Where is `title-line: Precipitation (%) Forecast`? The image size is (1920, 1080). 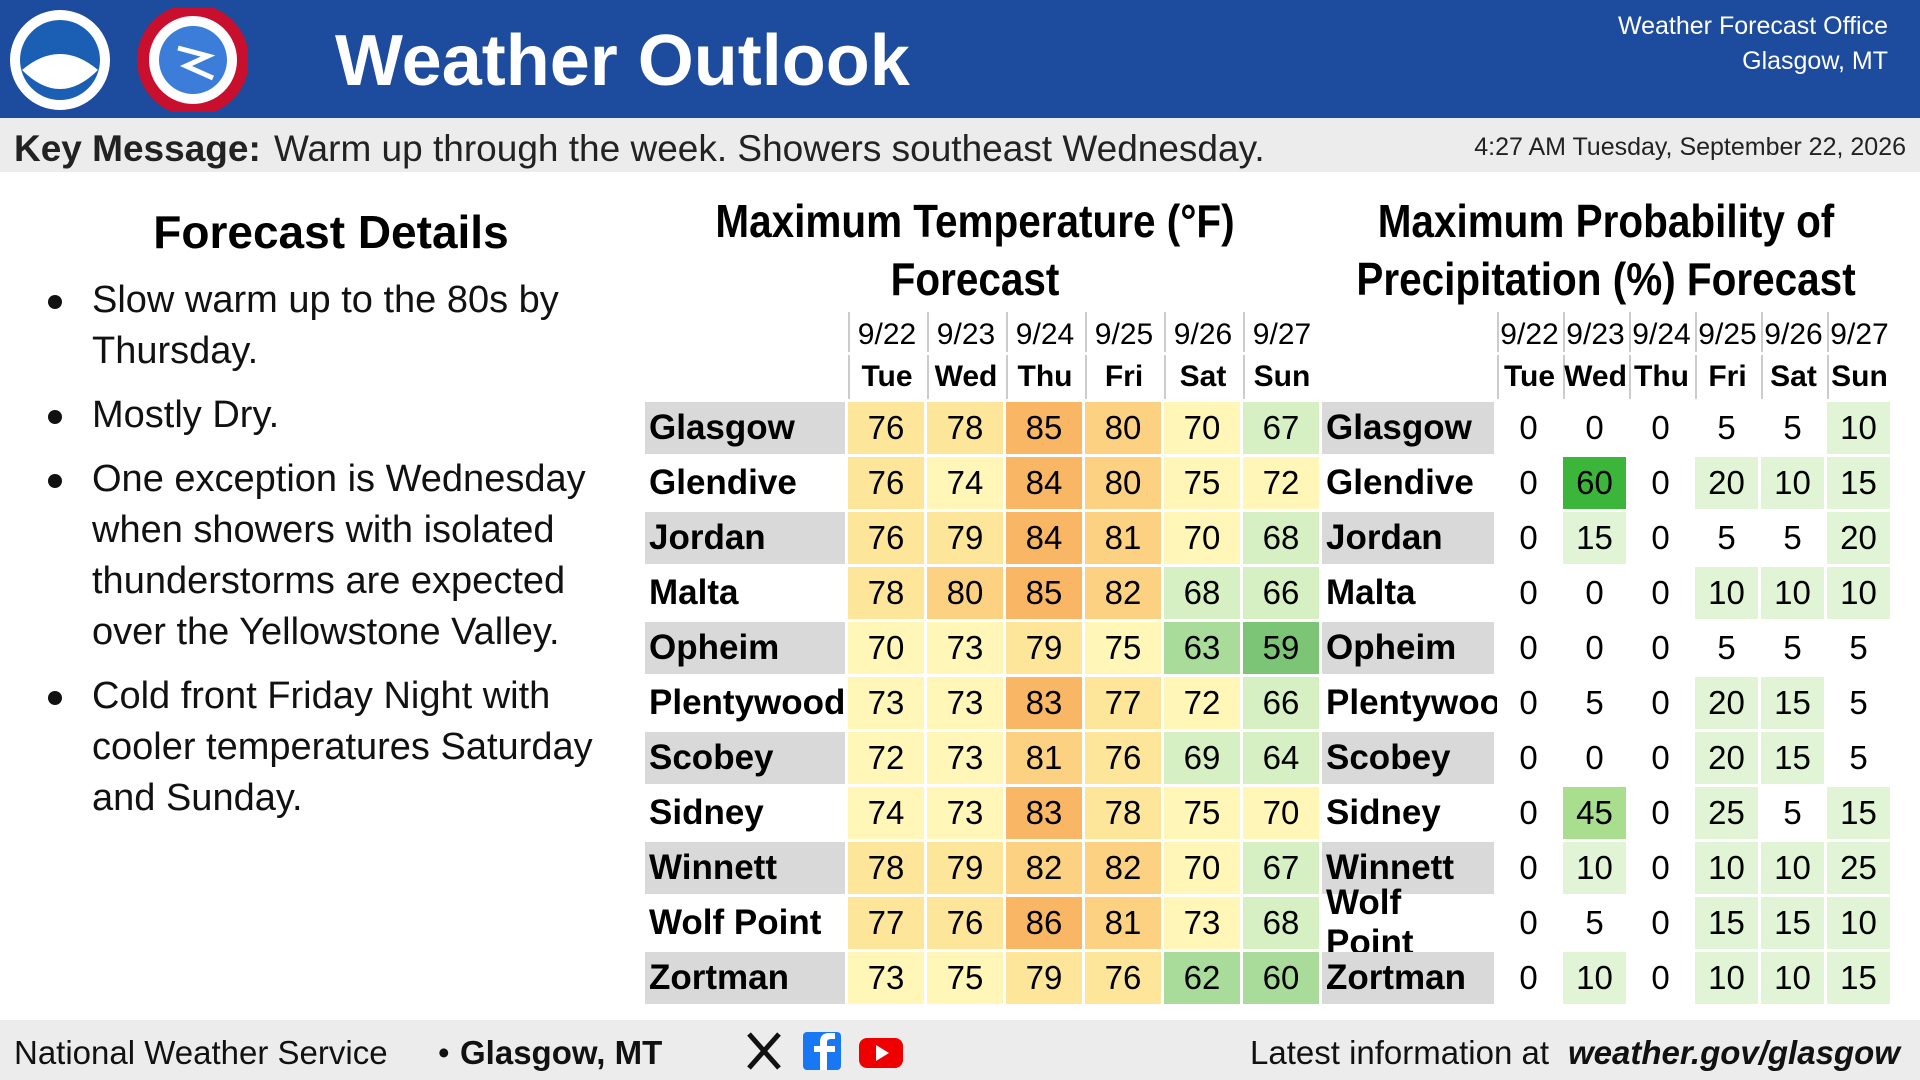
title-line: Precipitation (%) Forecast is located at coordinates (1606, 279).